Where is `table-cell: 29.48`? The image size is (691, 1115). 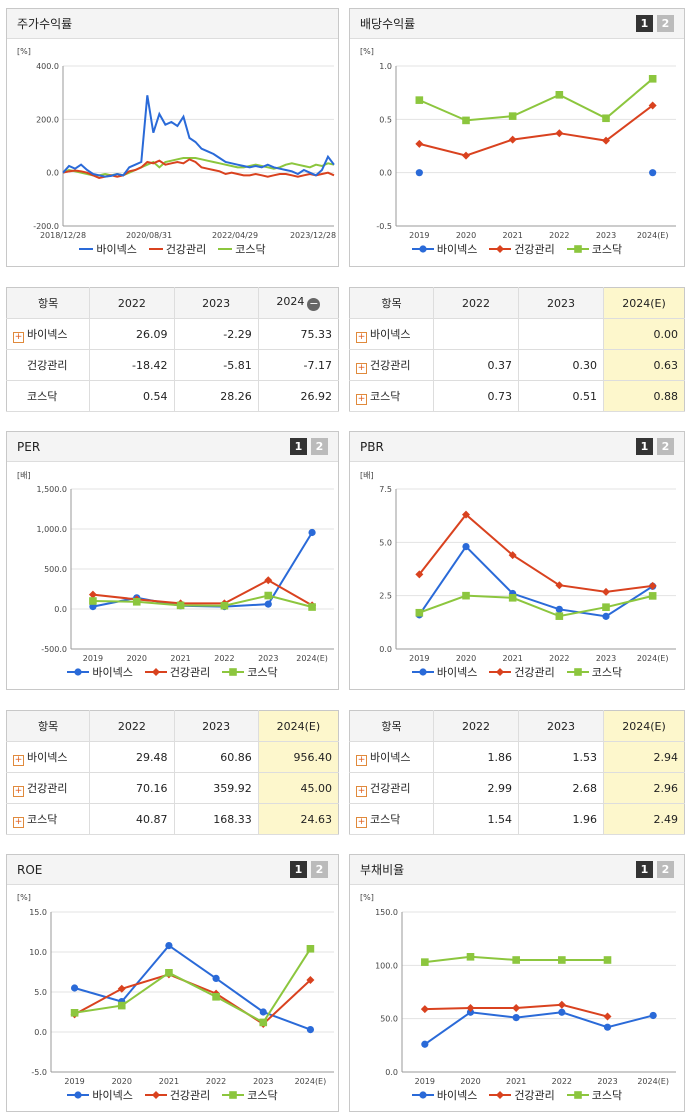 table-cell: 29.48 is located at coordinates (132, 757).